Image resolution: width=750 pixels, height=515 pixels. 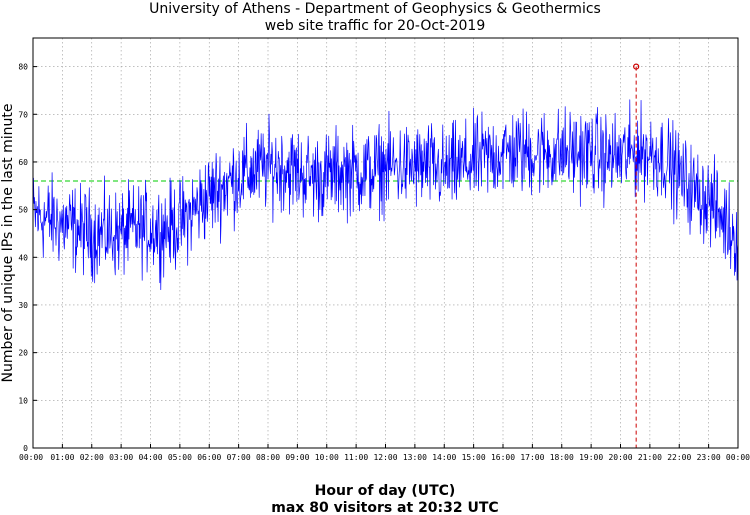 I want to click on y-tick-label: 70, so click(x=23, y=114).